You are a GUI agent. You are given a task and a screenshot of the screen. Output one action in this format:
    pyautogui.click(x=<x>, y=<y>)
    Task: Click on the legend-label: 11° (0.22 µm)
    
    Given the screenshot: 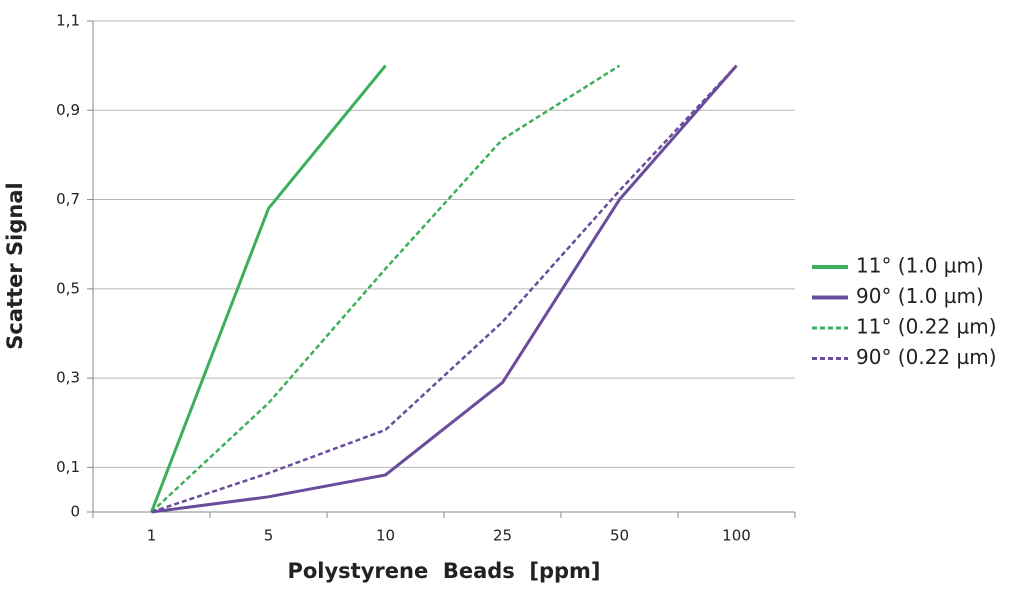 What is the action you would take?
    pyautogui.click(x=926, y=327)
    